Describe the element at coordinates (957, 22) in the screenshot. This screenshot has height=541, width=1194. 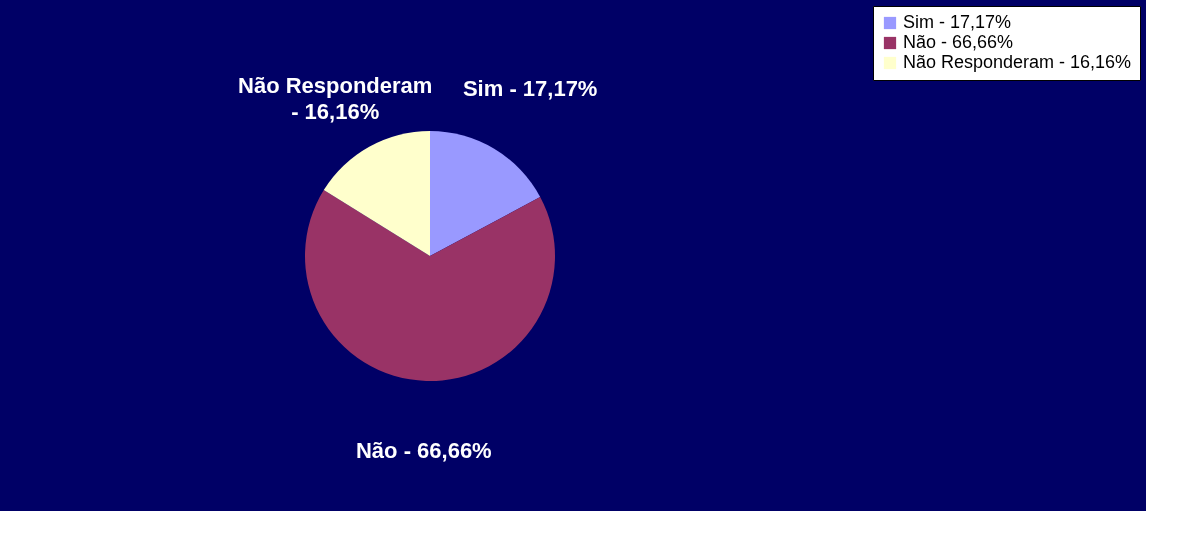
I see `legend-label: Sim - 17,17%` at that location.